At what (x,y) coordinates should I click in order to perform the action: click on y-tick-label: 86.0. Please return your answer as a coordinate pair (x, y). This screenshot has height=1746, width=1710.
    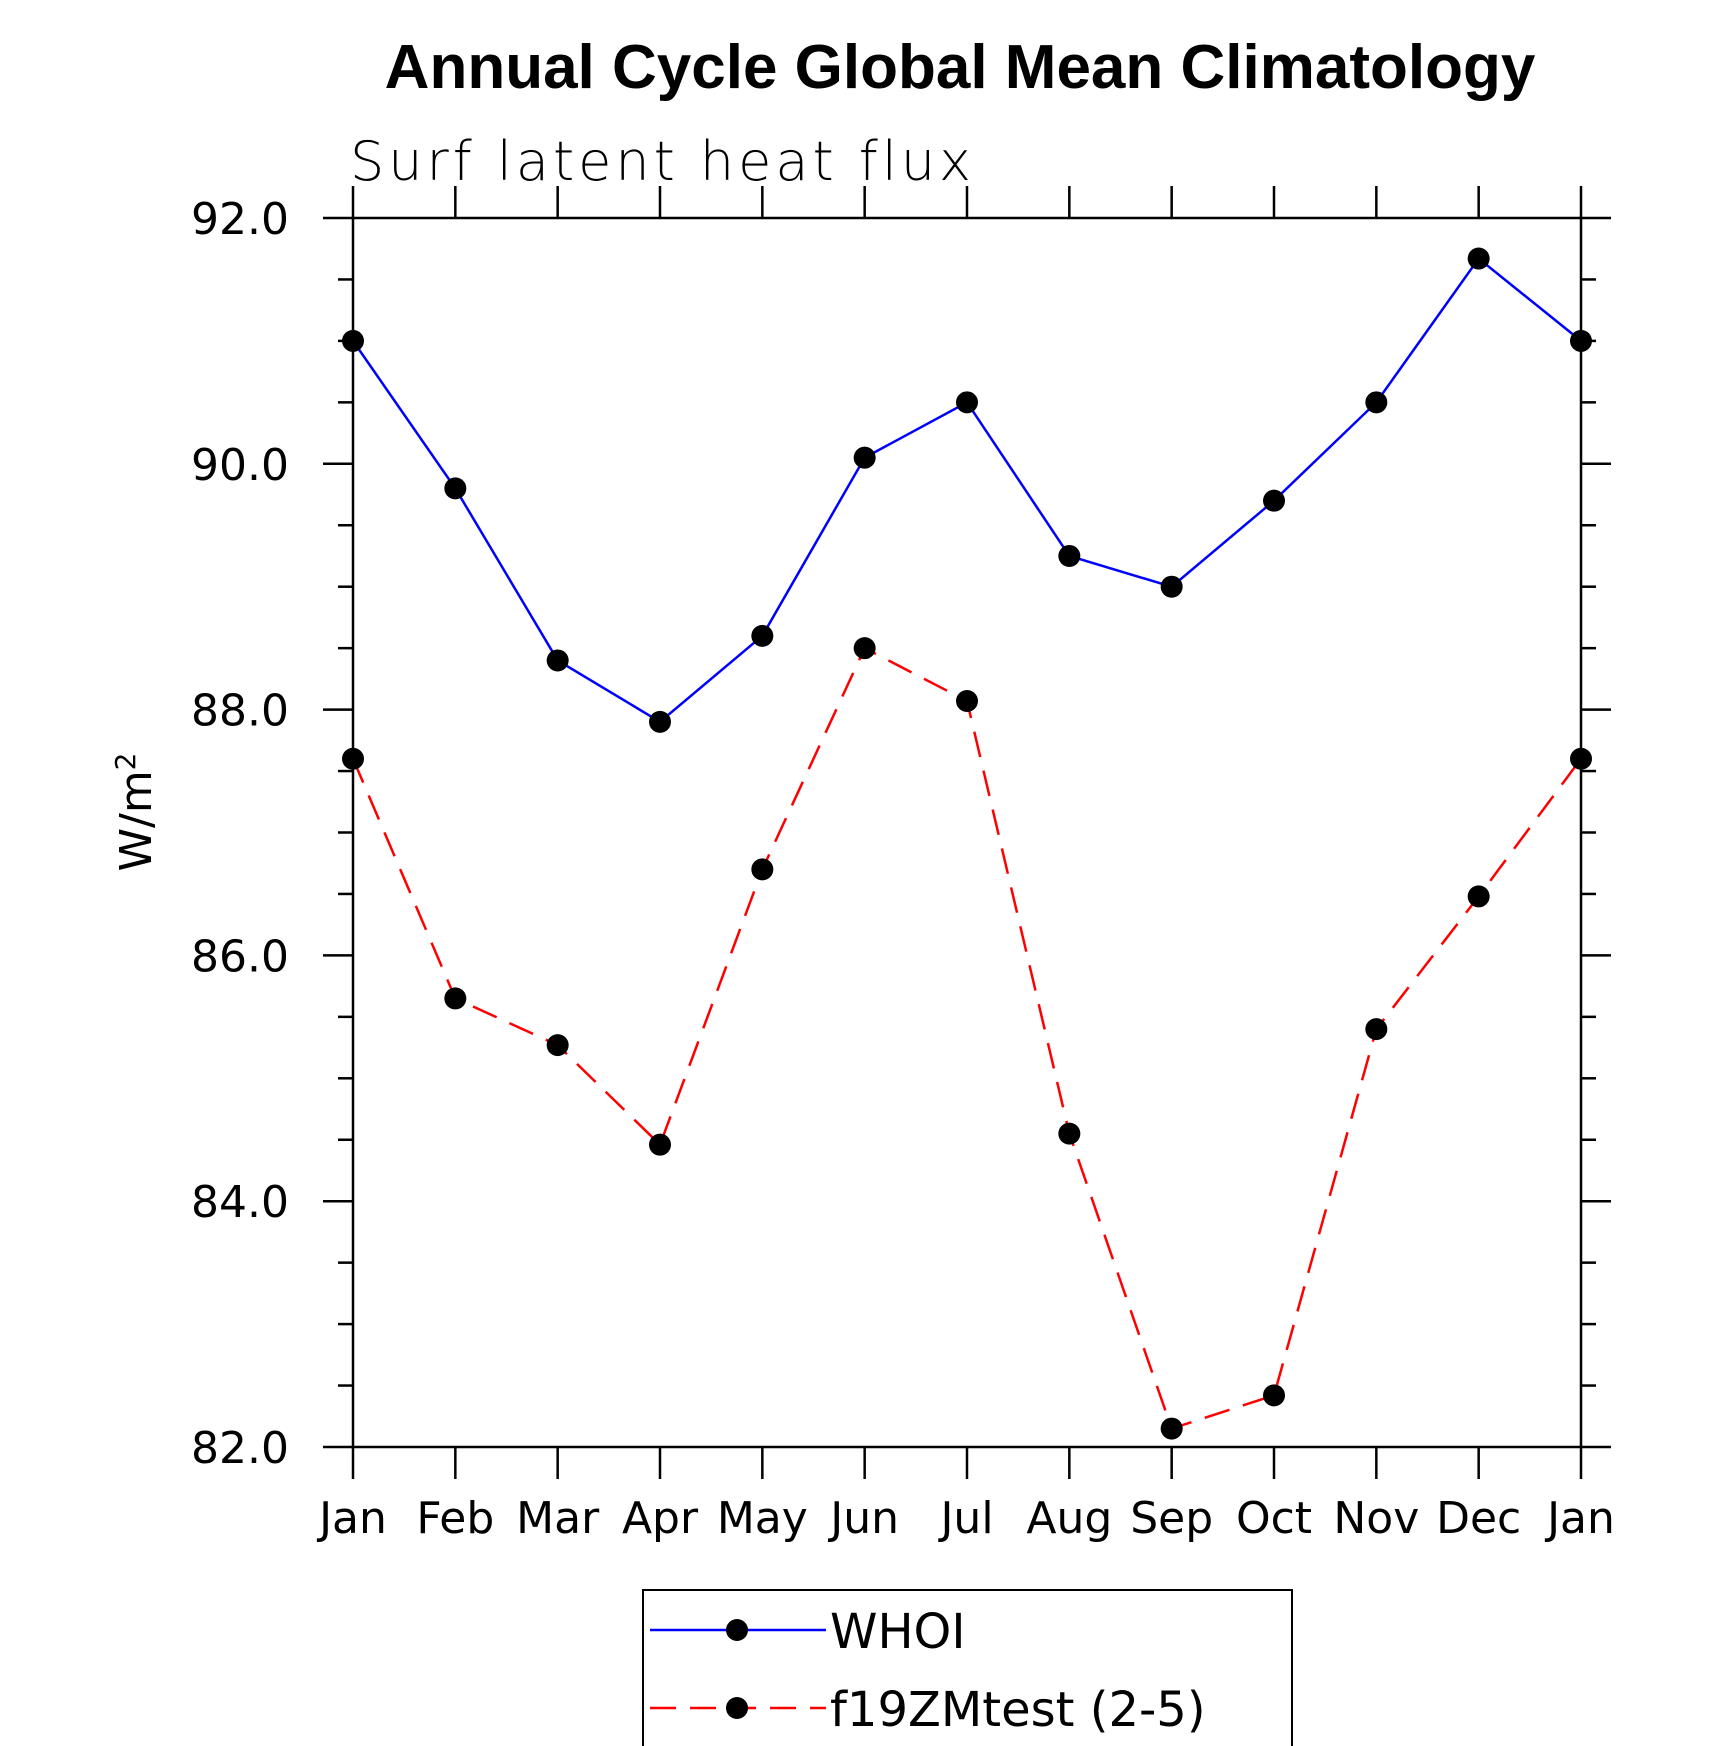
    Looking at the image, I should click on (240, 956).